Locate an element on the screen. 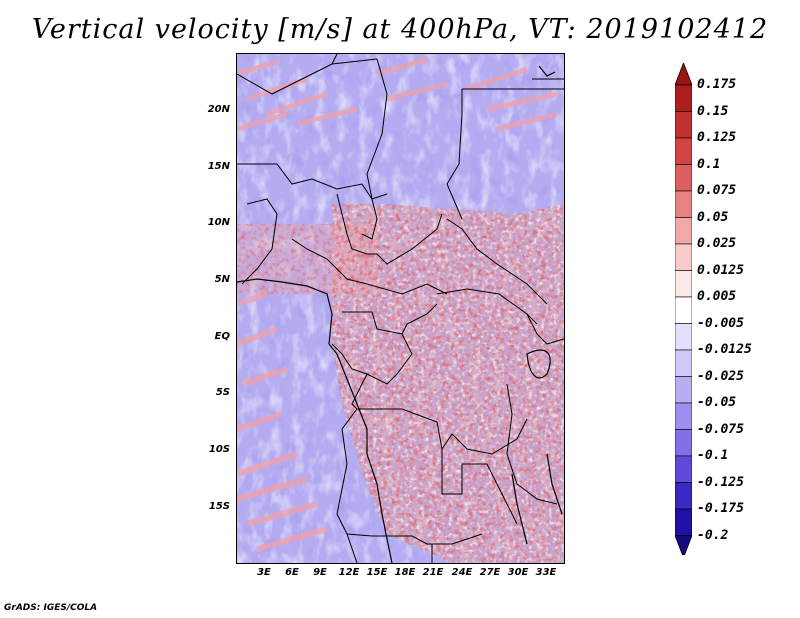 The width and height of the screenshot is (800, 618). colorbar-label: -0.2 is located at coordinates (713, 535).